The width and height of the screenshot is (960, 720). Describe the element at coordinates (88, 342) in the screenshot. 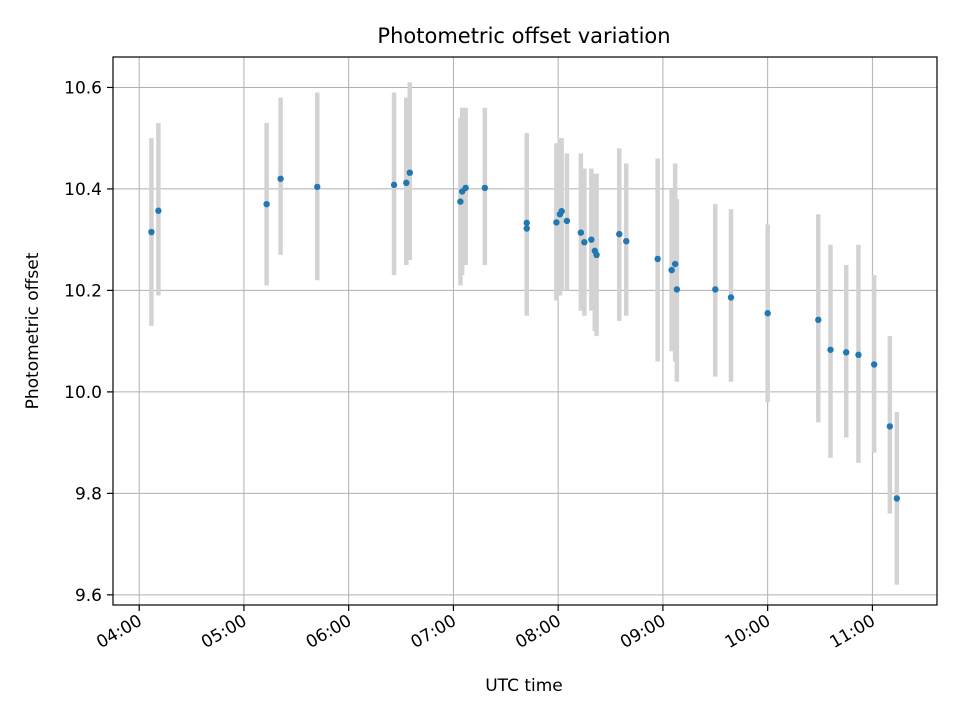

I see `y-axis-ticks: 9.6 9.8 10.0 10.2 10.4 10.6` at that location.